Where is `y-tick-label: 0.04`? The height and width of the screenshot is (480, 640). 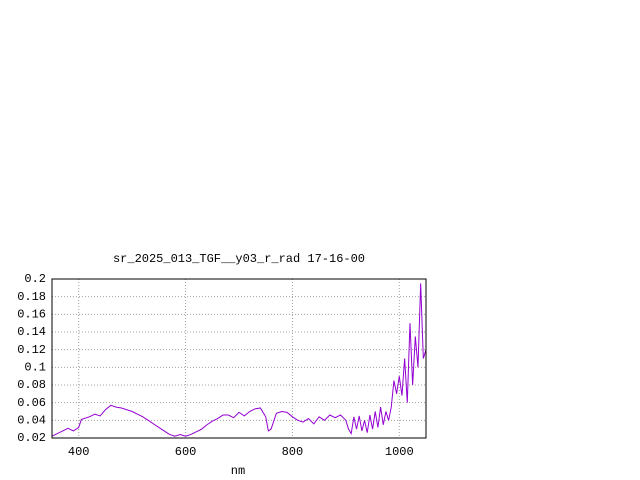
y-tick-label: 0.04 is located at coordinates (31, 421).